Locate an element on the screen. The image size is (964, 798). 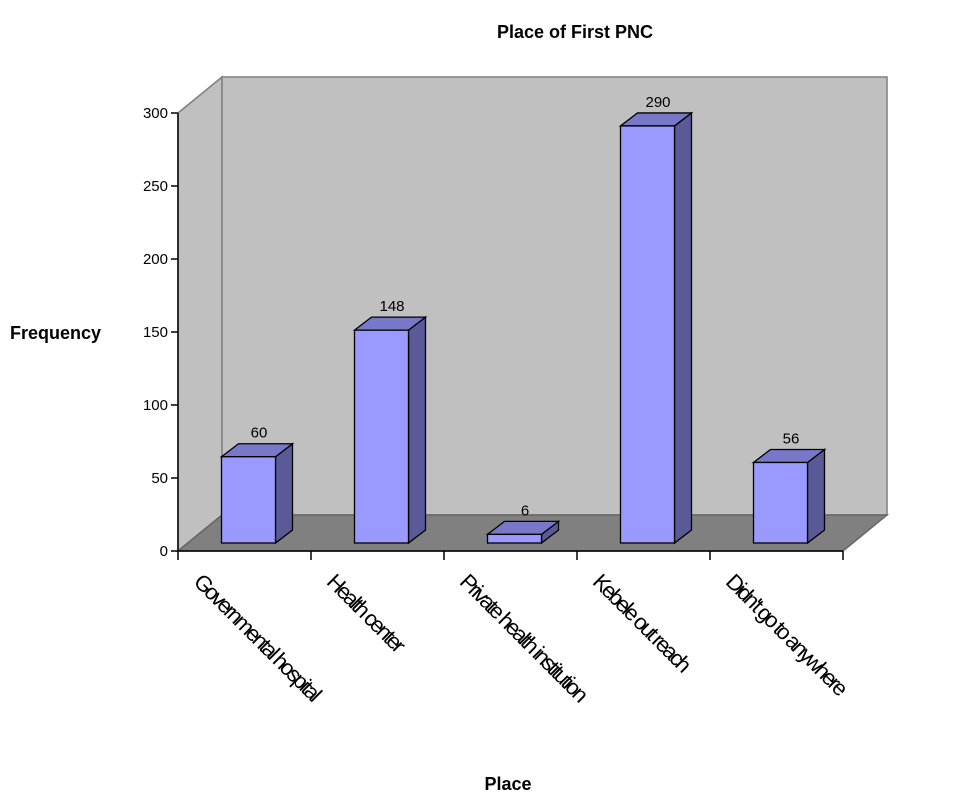
y-tick-label-6: 300 is located at coordinates (155, 113).